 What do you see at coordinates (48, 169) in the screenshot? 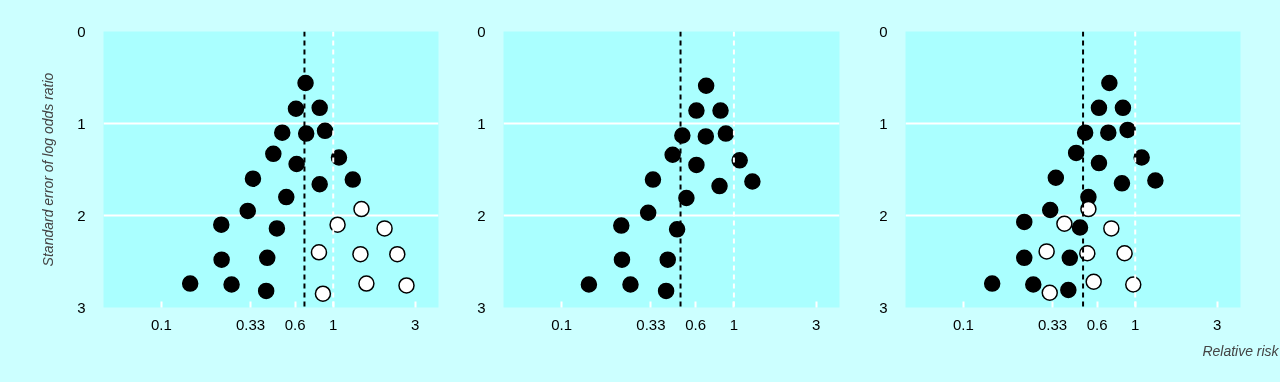
I see `y-axis-title: Standard error of log odds ratio` at bounding box center [48, 169].